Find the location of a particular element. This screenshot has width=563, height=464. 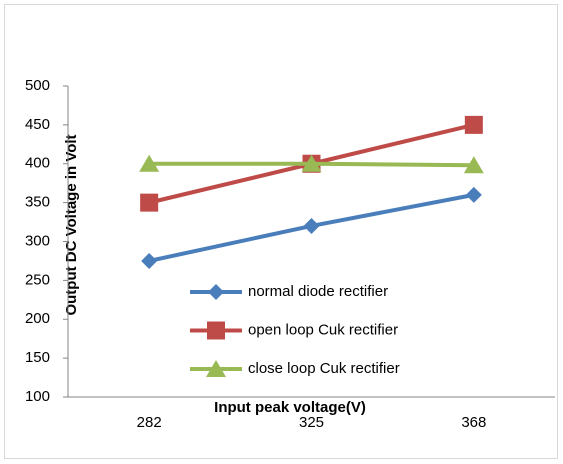

y-tick-label: 150 is located at coordinates (37, 357).